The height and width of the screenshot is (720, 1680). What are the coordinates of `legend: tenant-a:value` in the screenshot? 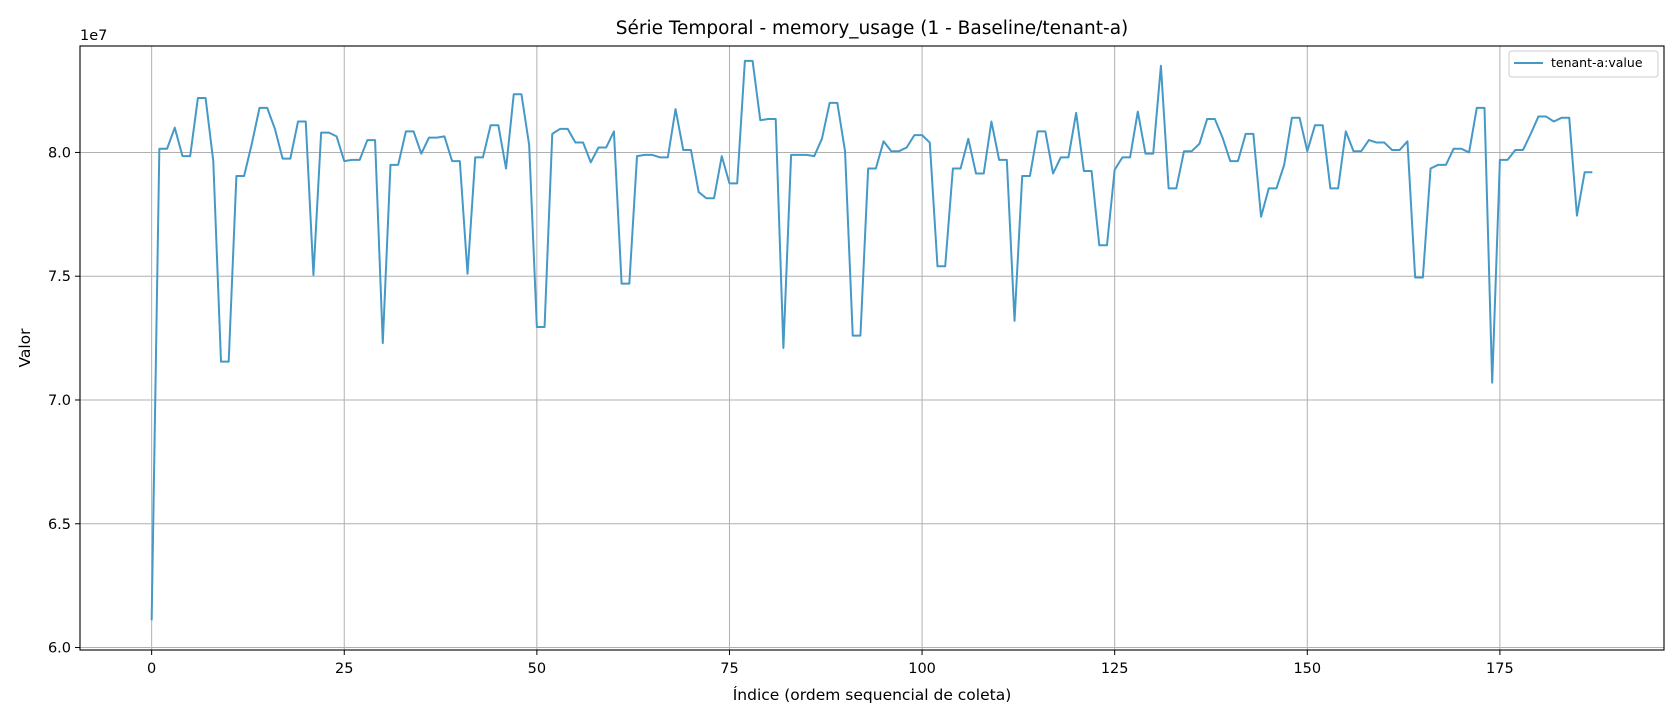 It's located at (1583, 64).